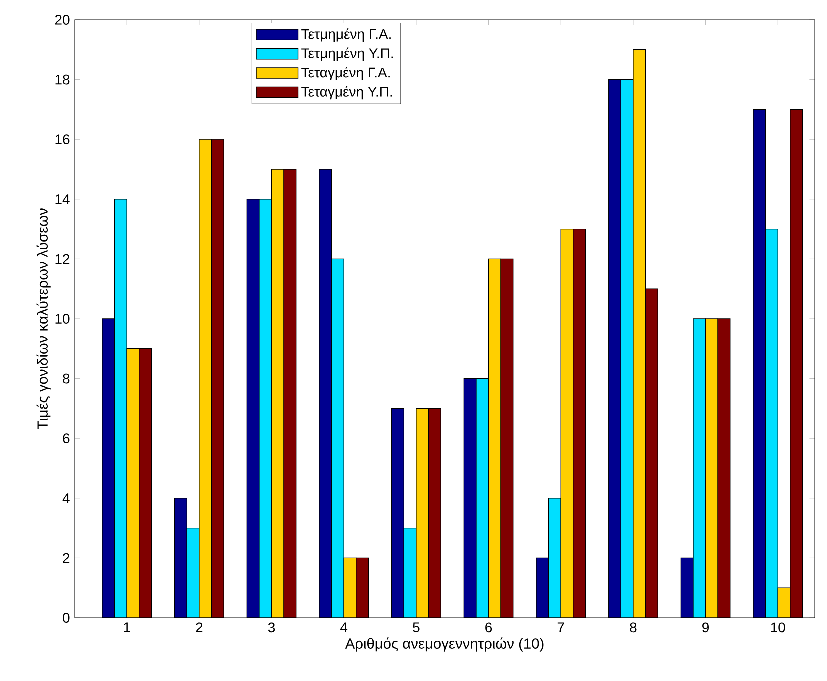 The height and width of the screenshot is (681, 827). What do you see at coordinates (63, 199) in the screenshot?
I see `y-tick-label: 14` at bounding box center [63, 199].